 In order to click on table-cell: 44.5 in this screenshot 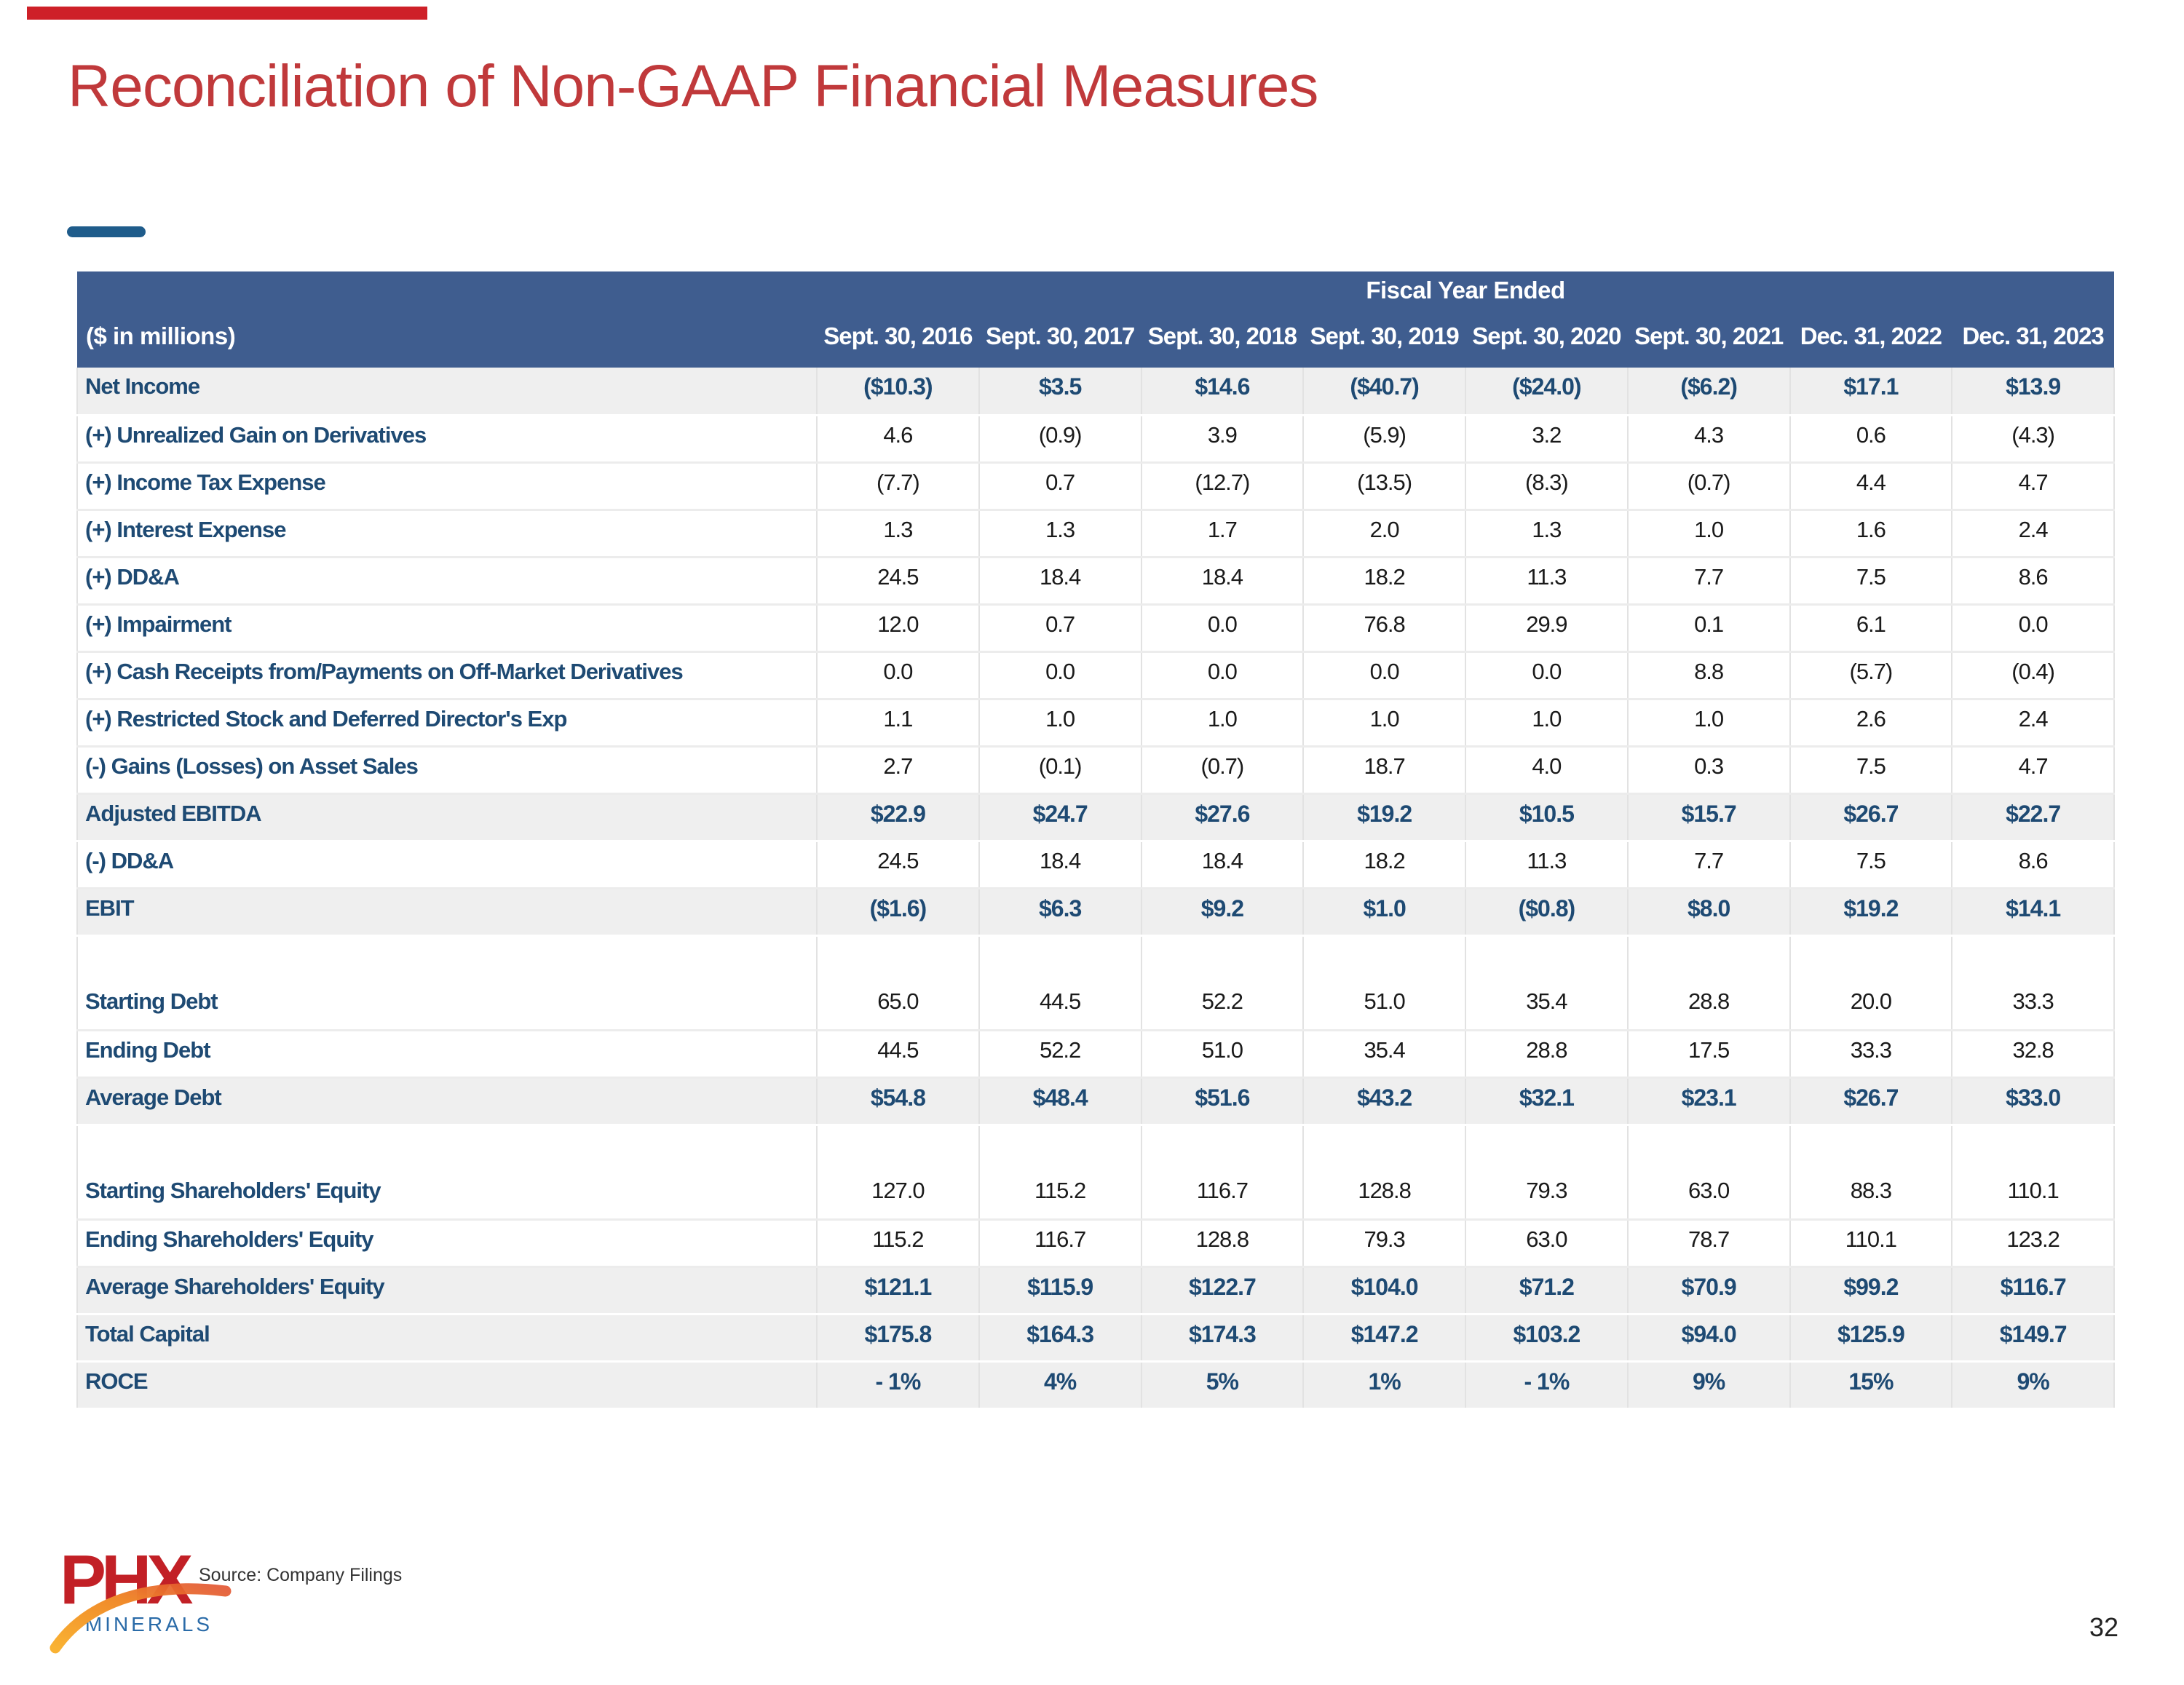, I will do `click(1060, 1007)`.